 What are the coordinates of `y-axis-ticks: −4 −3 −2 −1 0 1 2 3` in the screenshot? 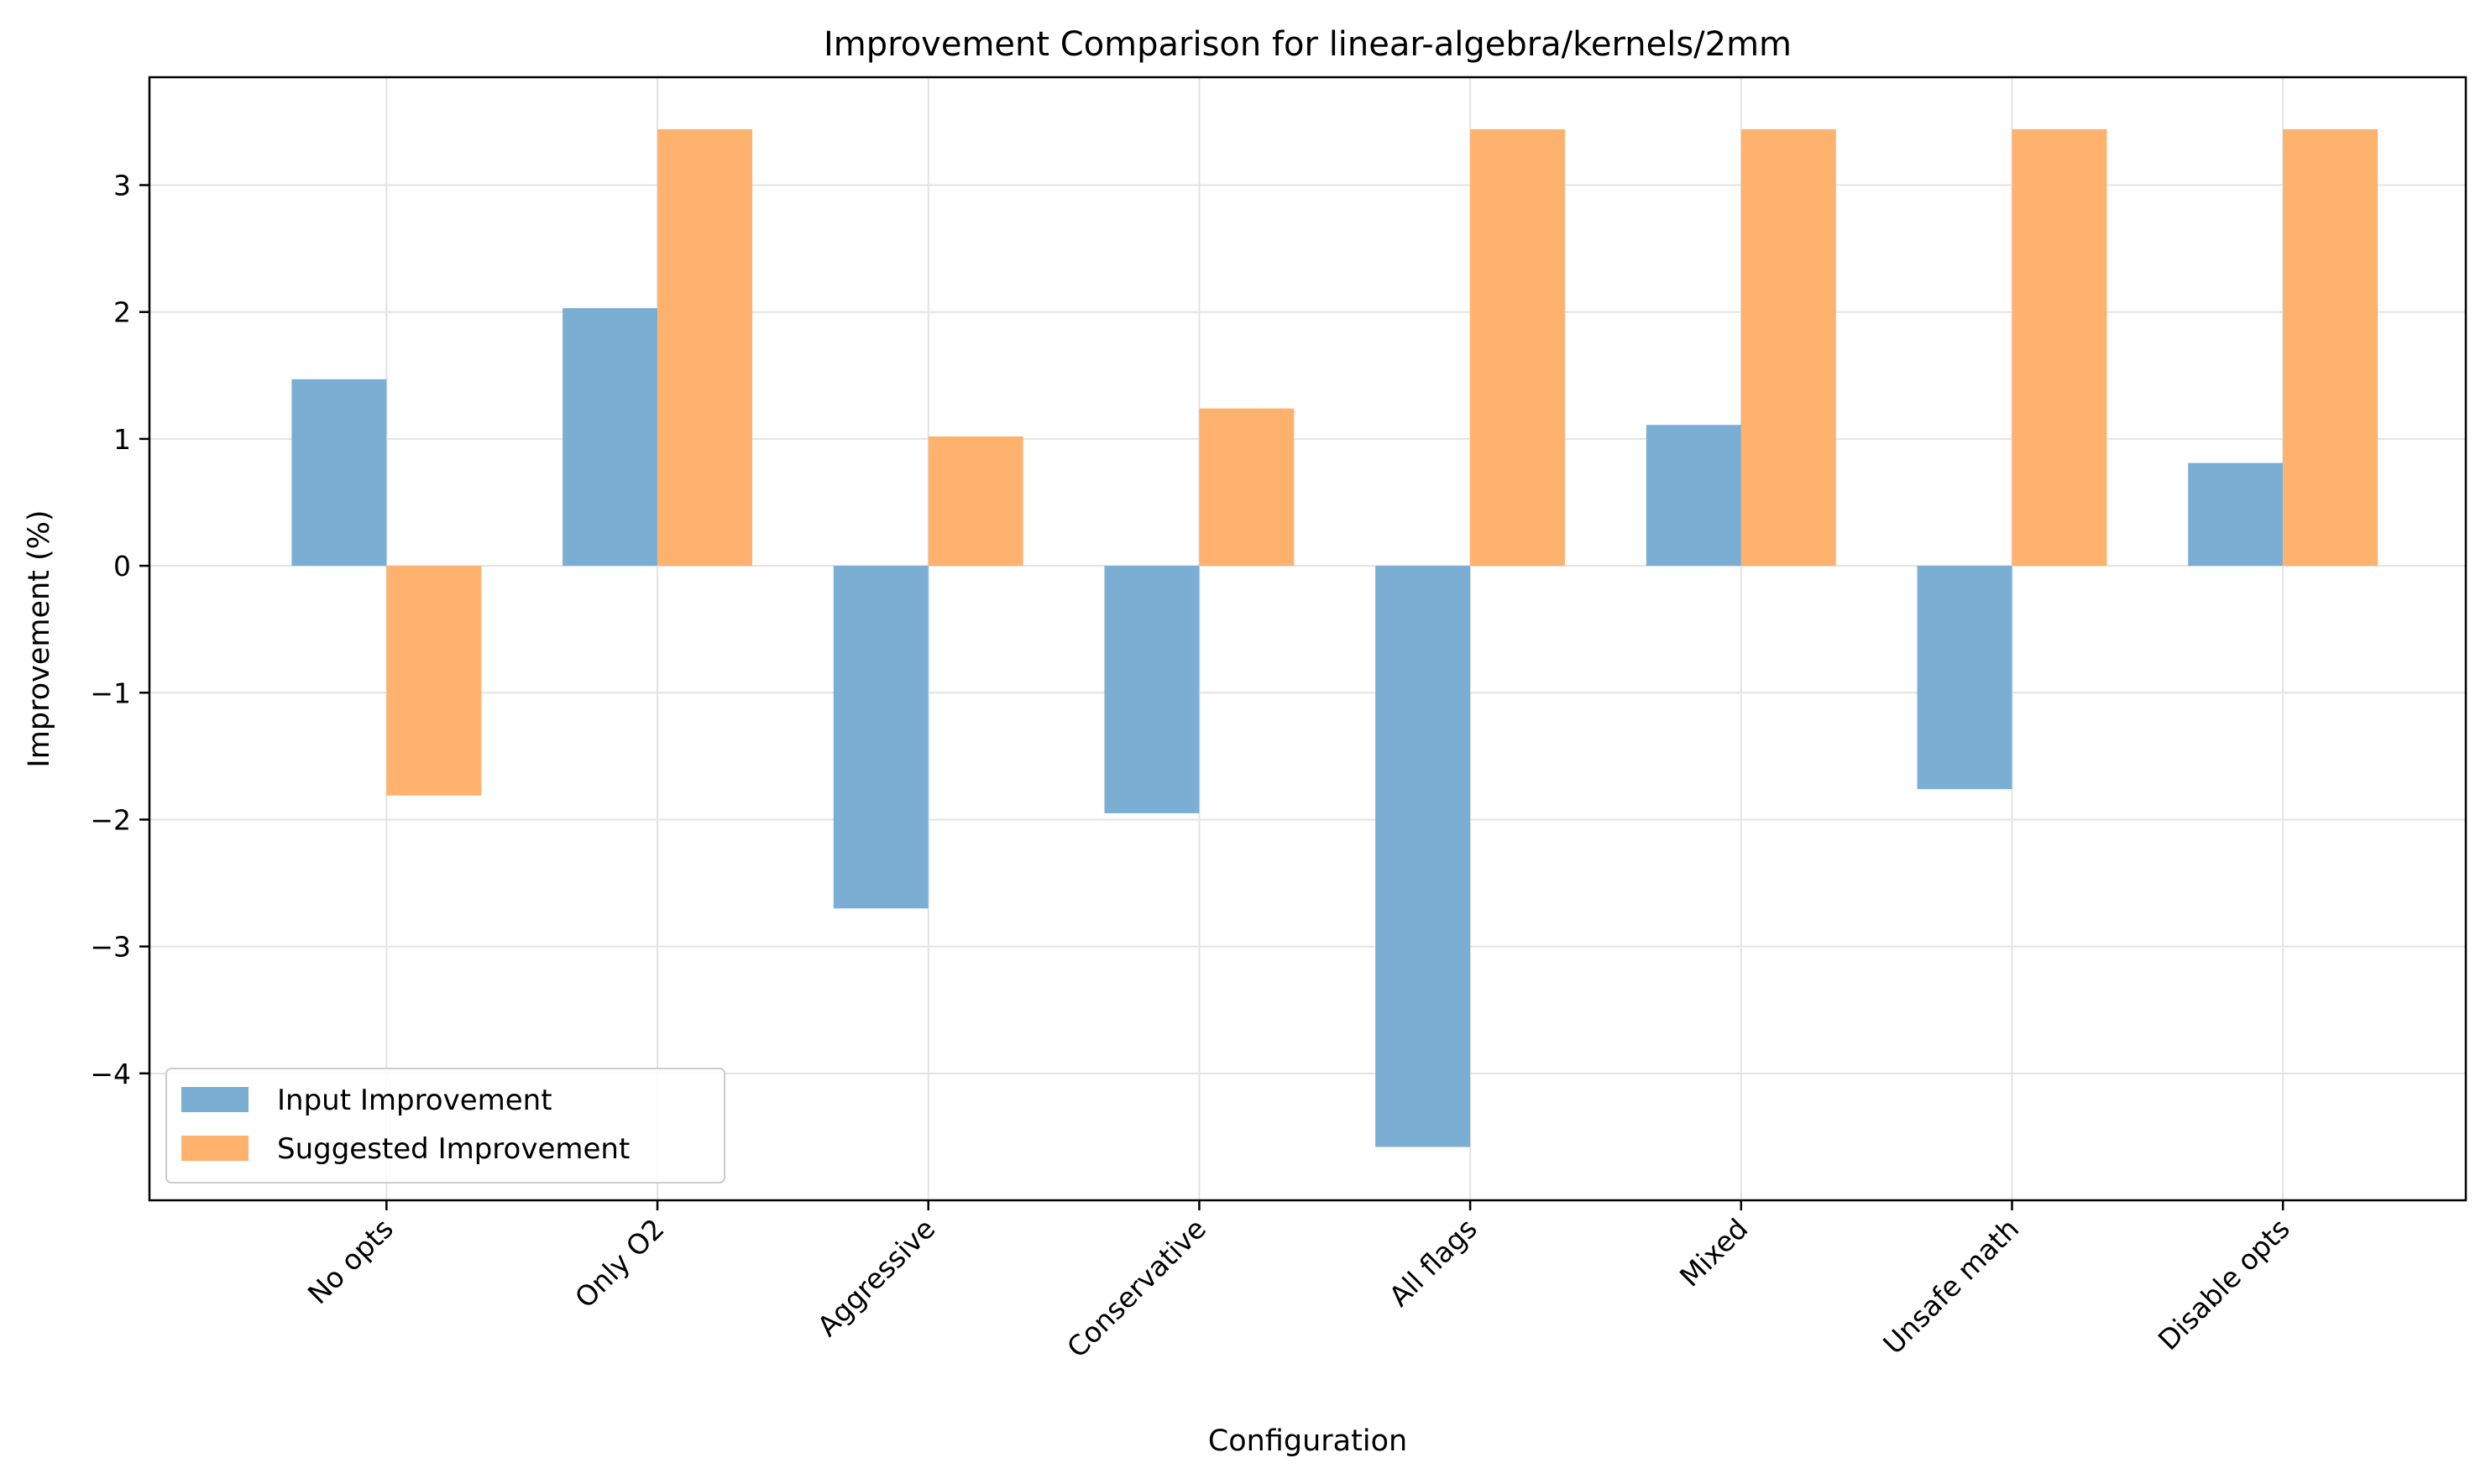 It's located at (120, 630).